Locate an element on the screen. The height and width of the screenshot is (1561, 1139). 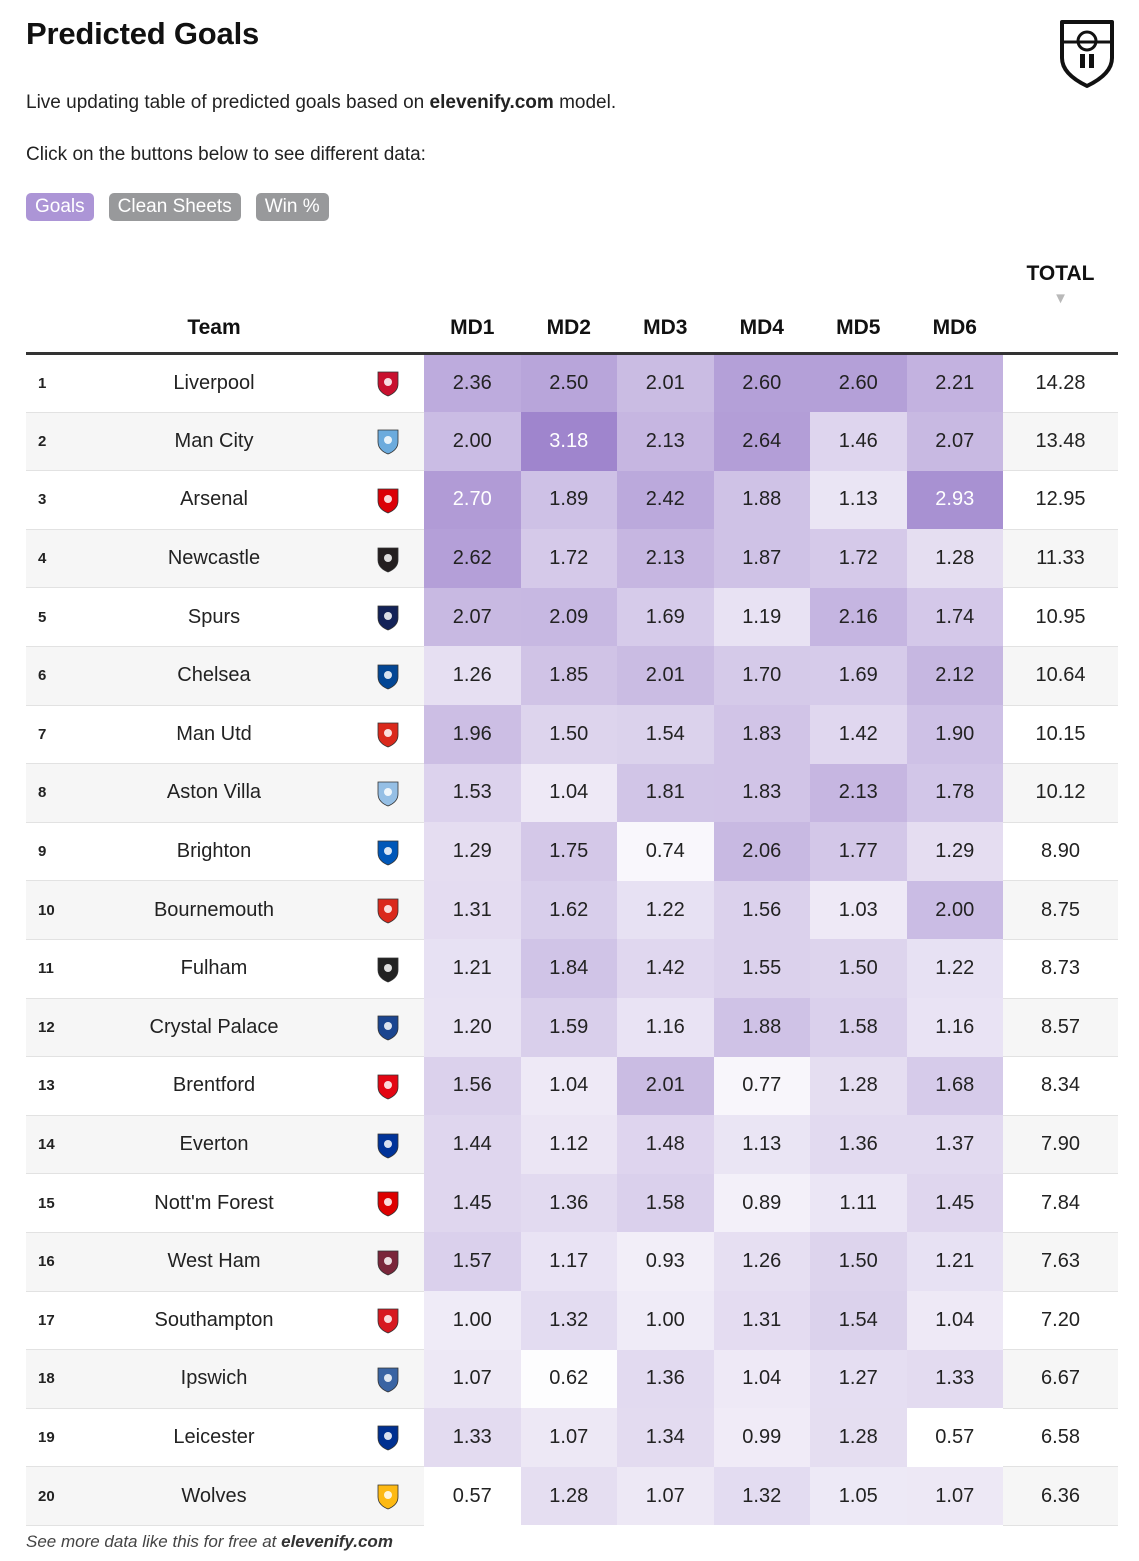
md5-value-cell: 2.13 is located at coordinates (858, 793).